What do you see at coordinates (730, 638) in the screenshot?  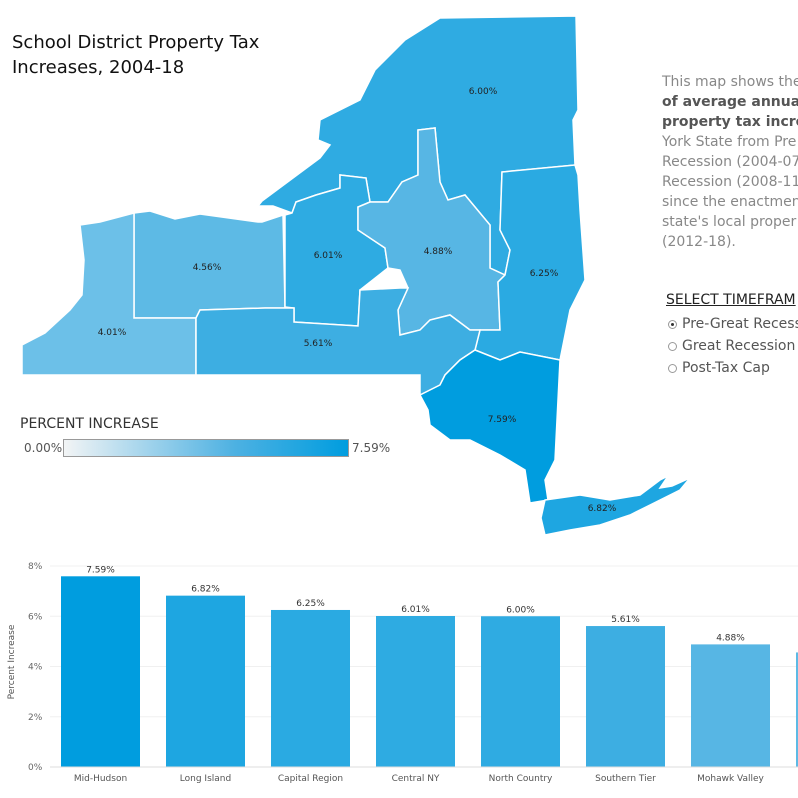 I see `bar-value-label: 4.88%` at bounding box center [730, 638].